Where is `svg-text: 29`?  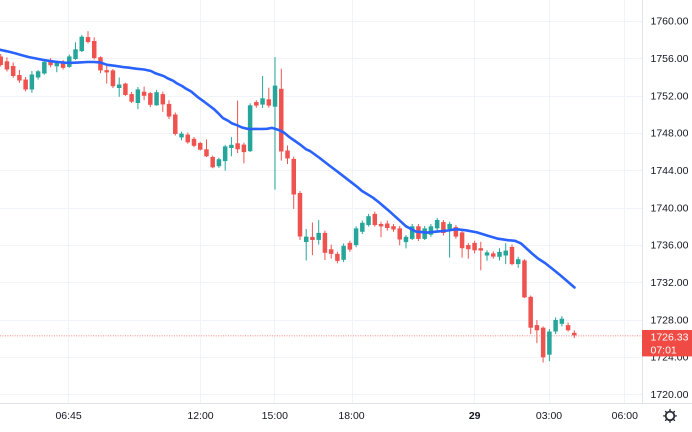
svg-text: 29 is located at coordinates (475, 416).